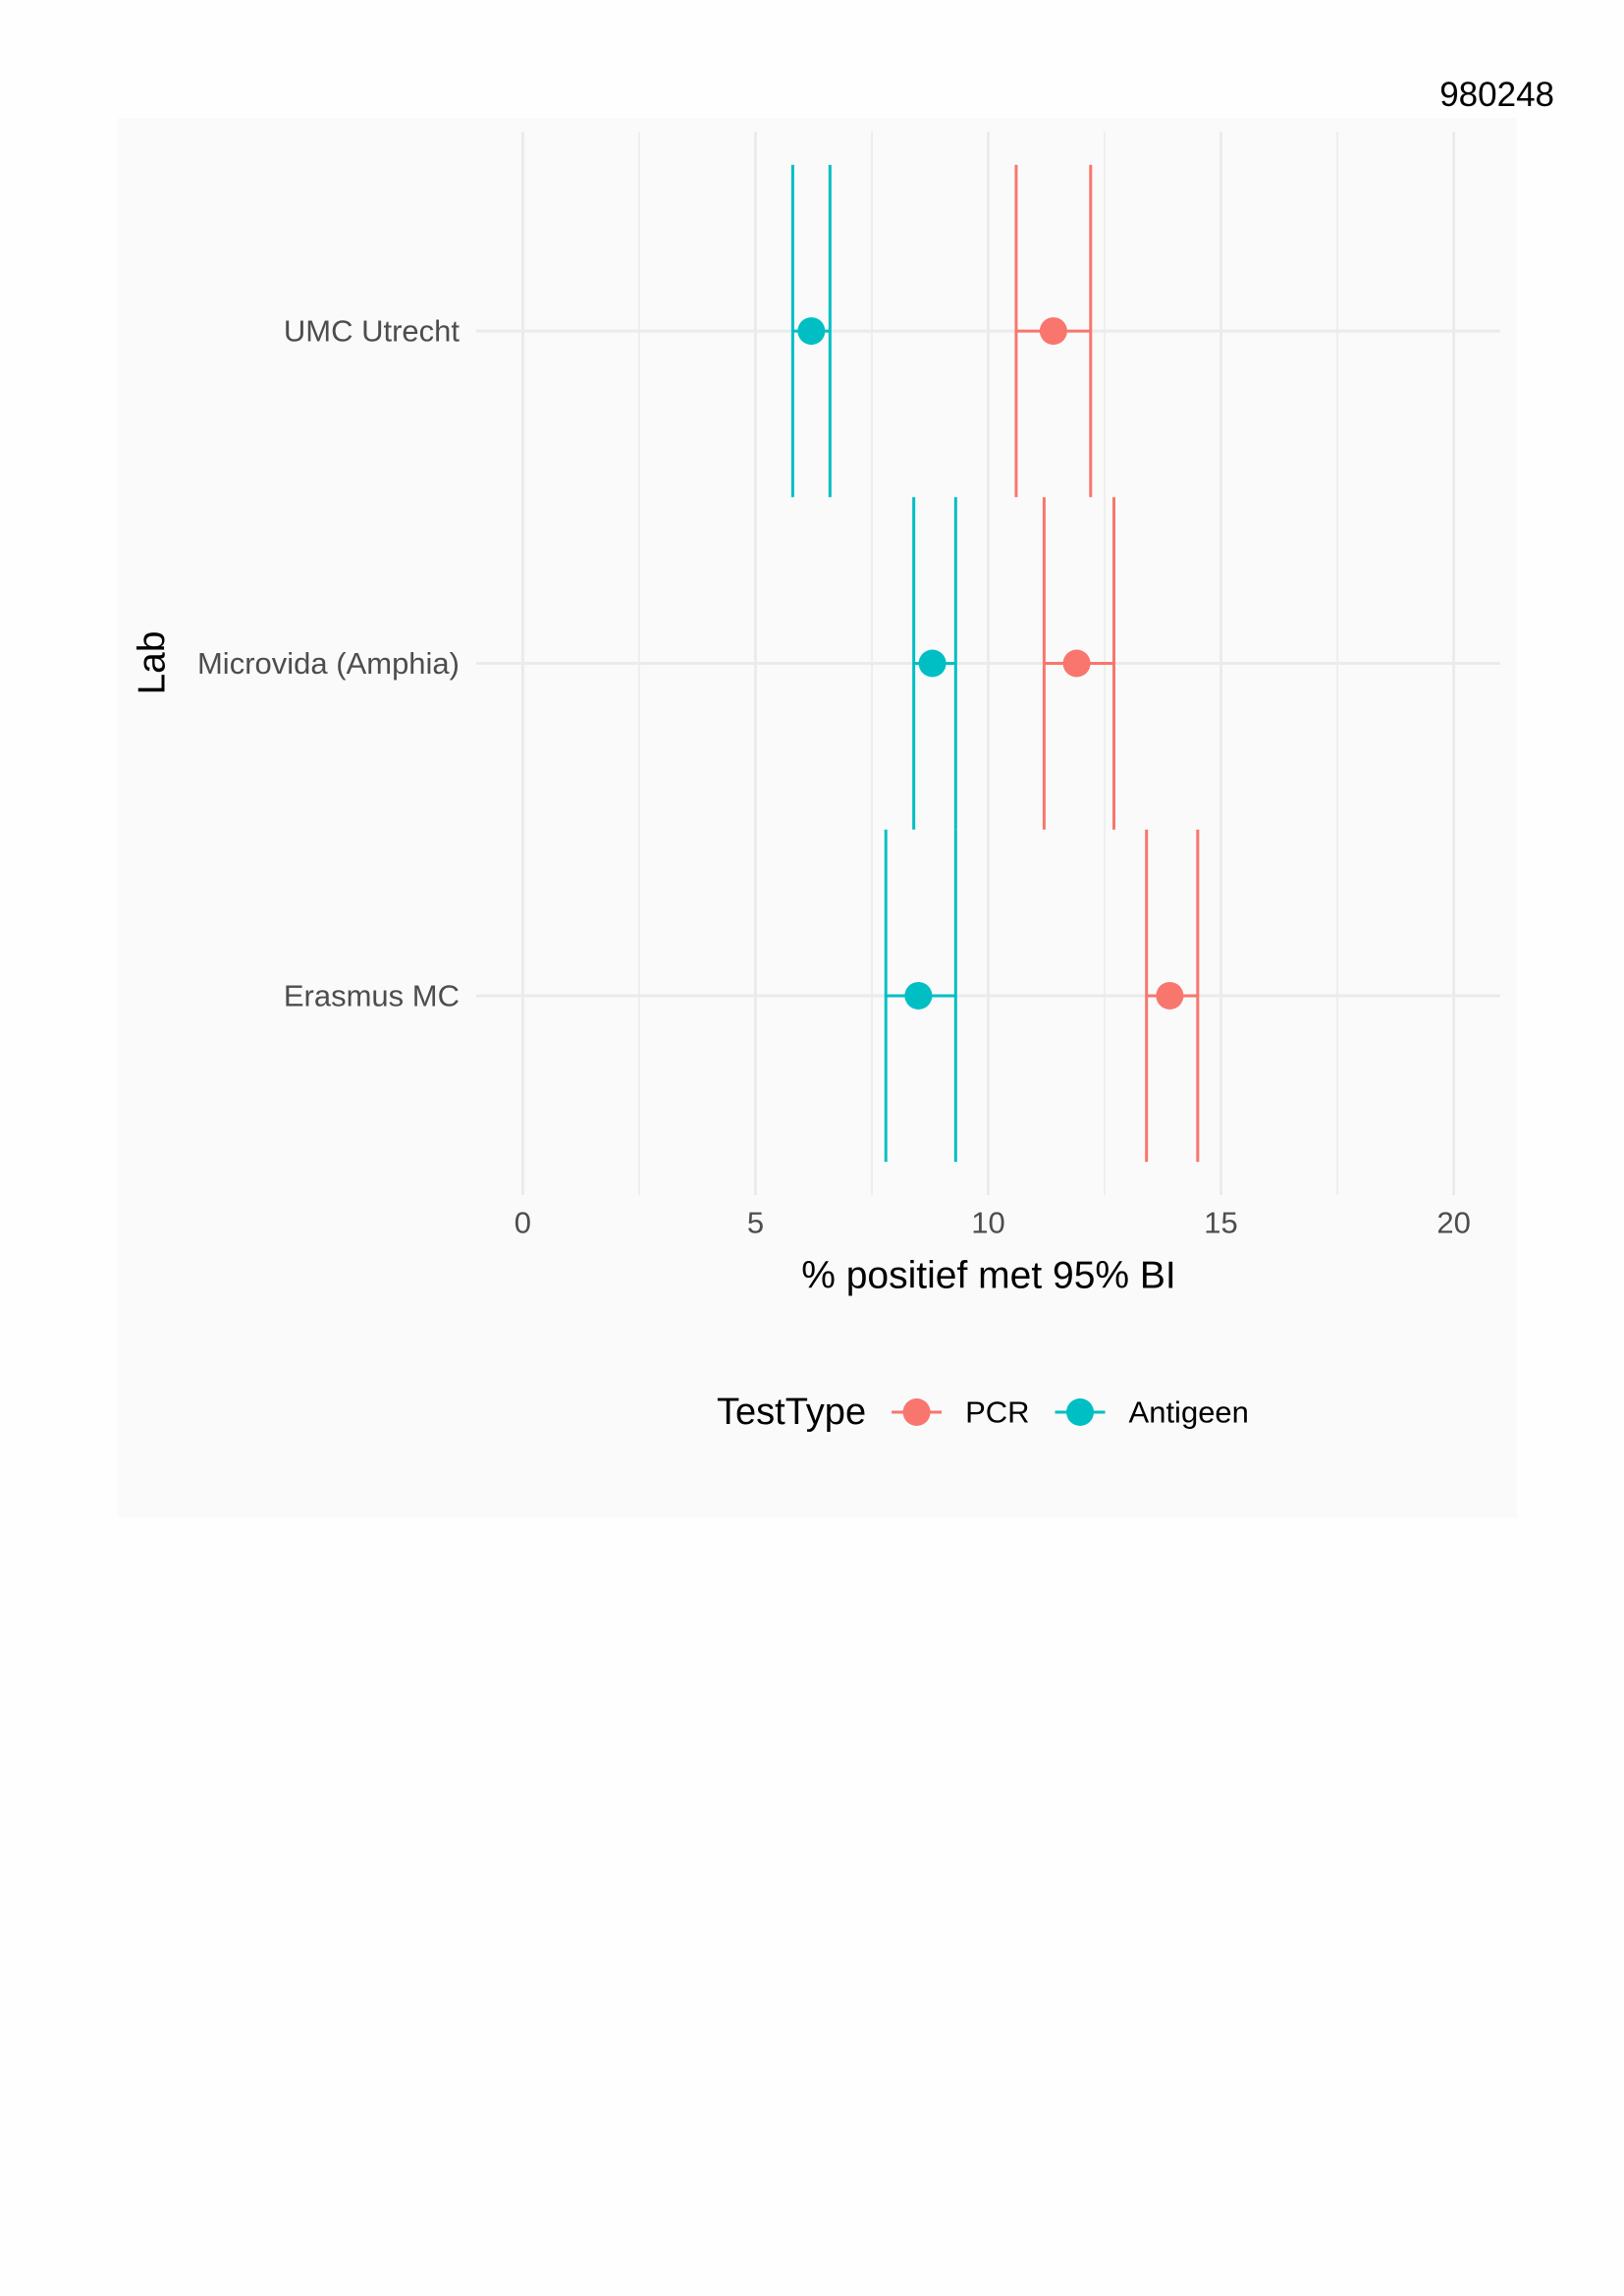  Describe the element at coordinates (1053, 331) in the screenshot. I see `point-pcr-umc-utrecht` at that location.